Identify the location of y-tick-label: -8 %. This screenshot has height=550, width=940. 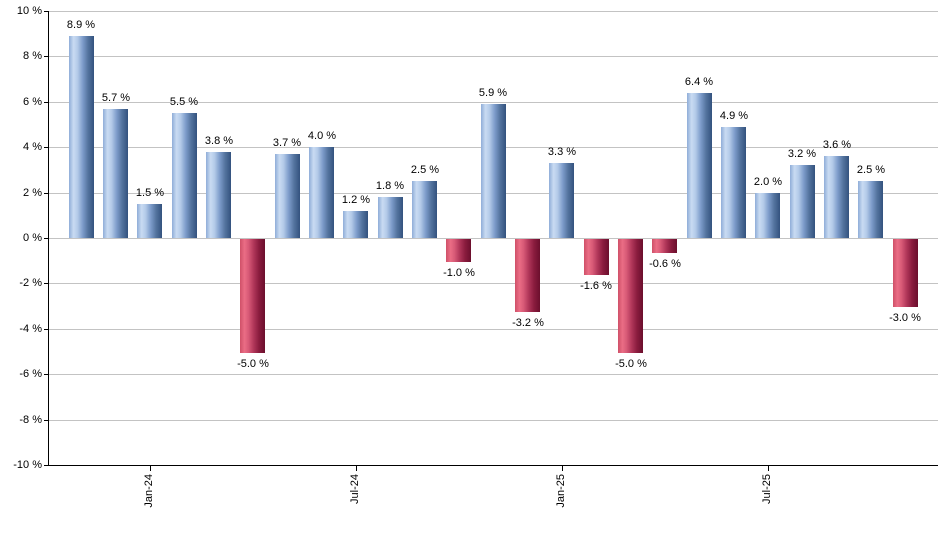
(30, 420).